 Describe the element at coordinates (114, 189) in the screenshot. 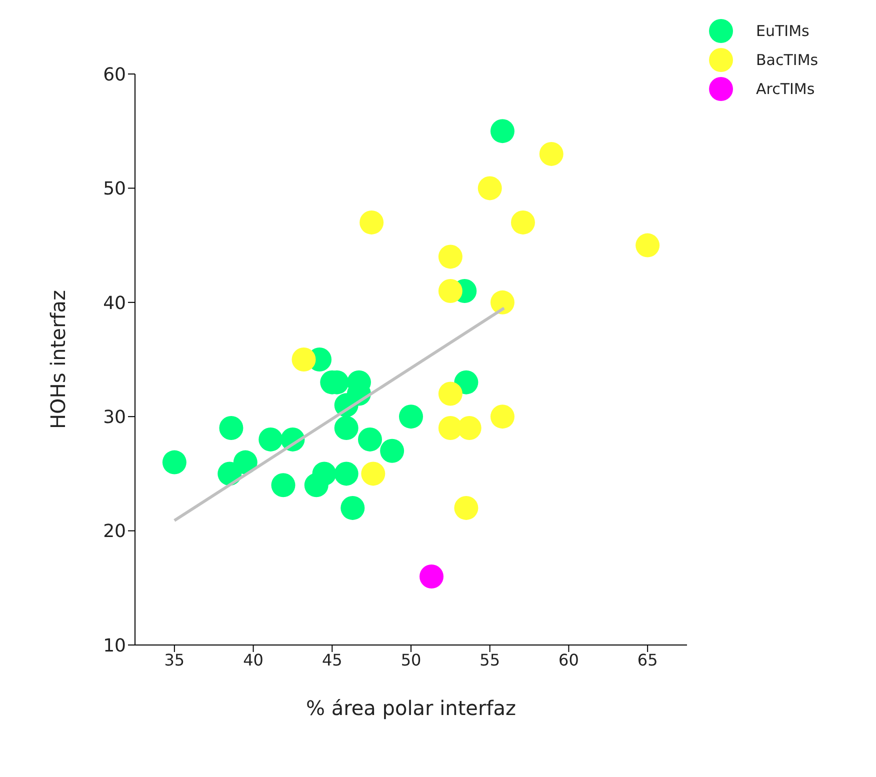

I see `y-tick-label: 50` at that location.